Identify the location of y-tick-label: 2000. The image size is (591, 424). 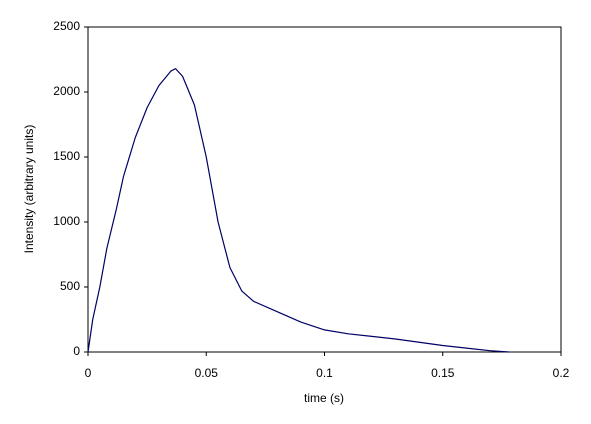
(66, 91).